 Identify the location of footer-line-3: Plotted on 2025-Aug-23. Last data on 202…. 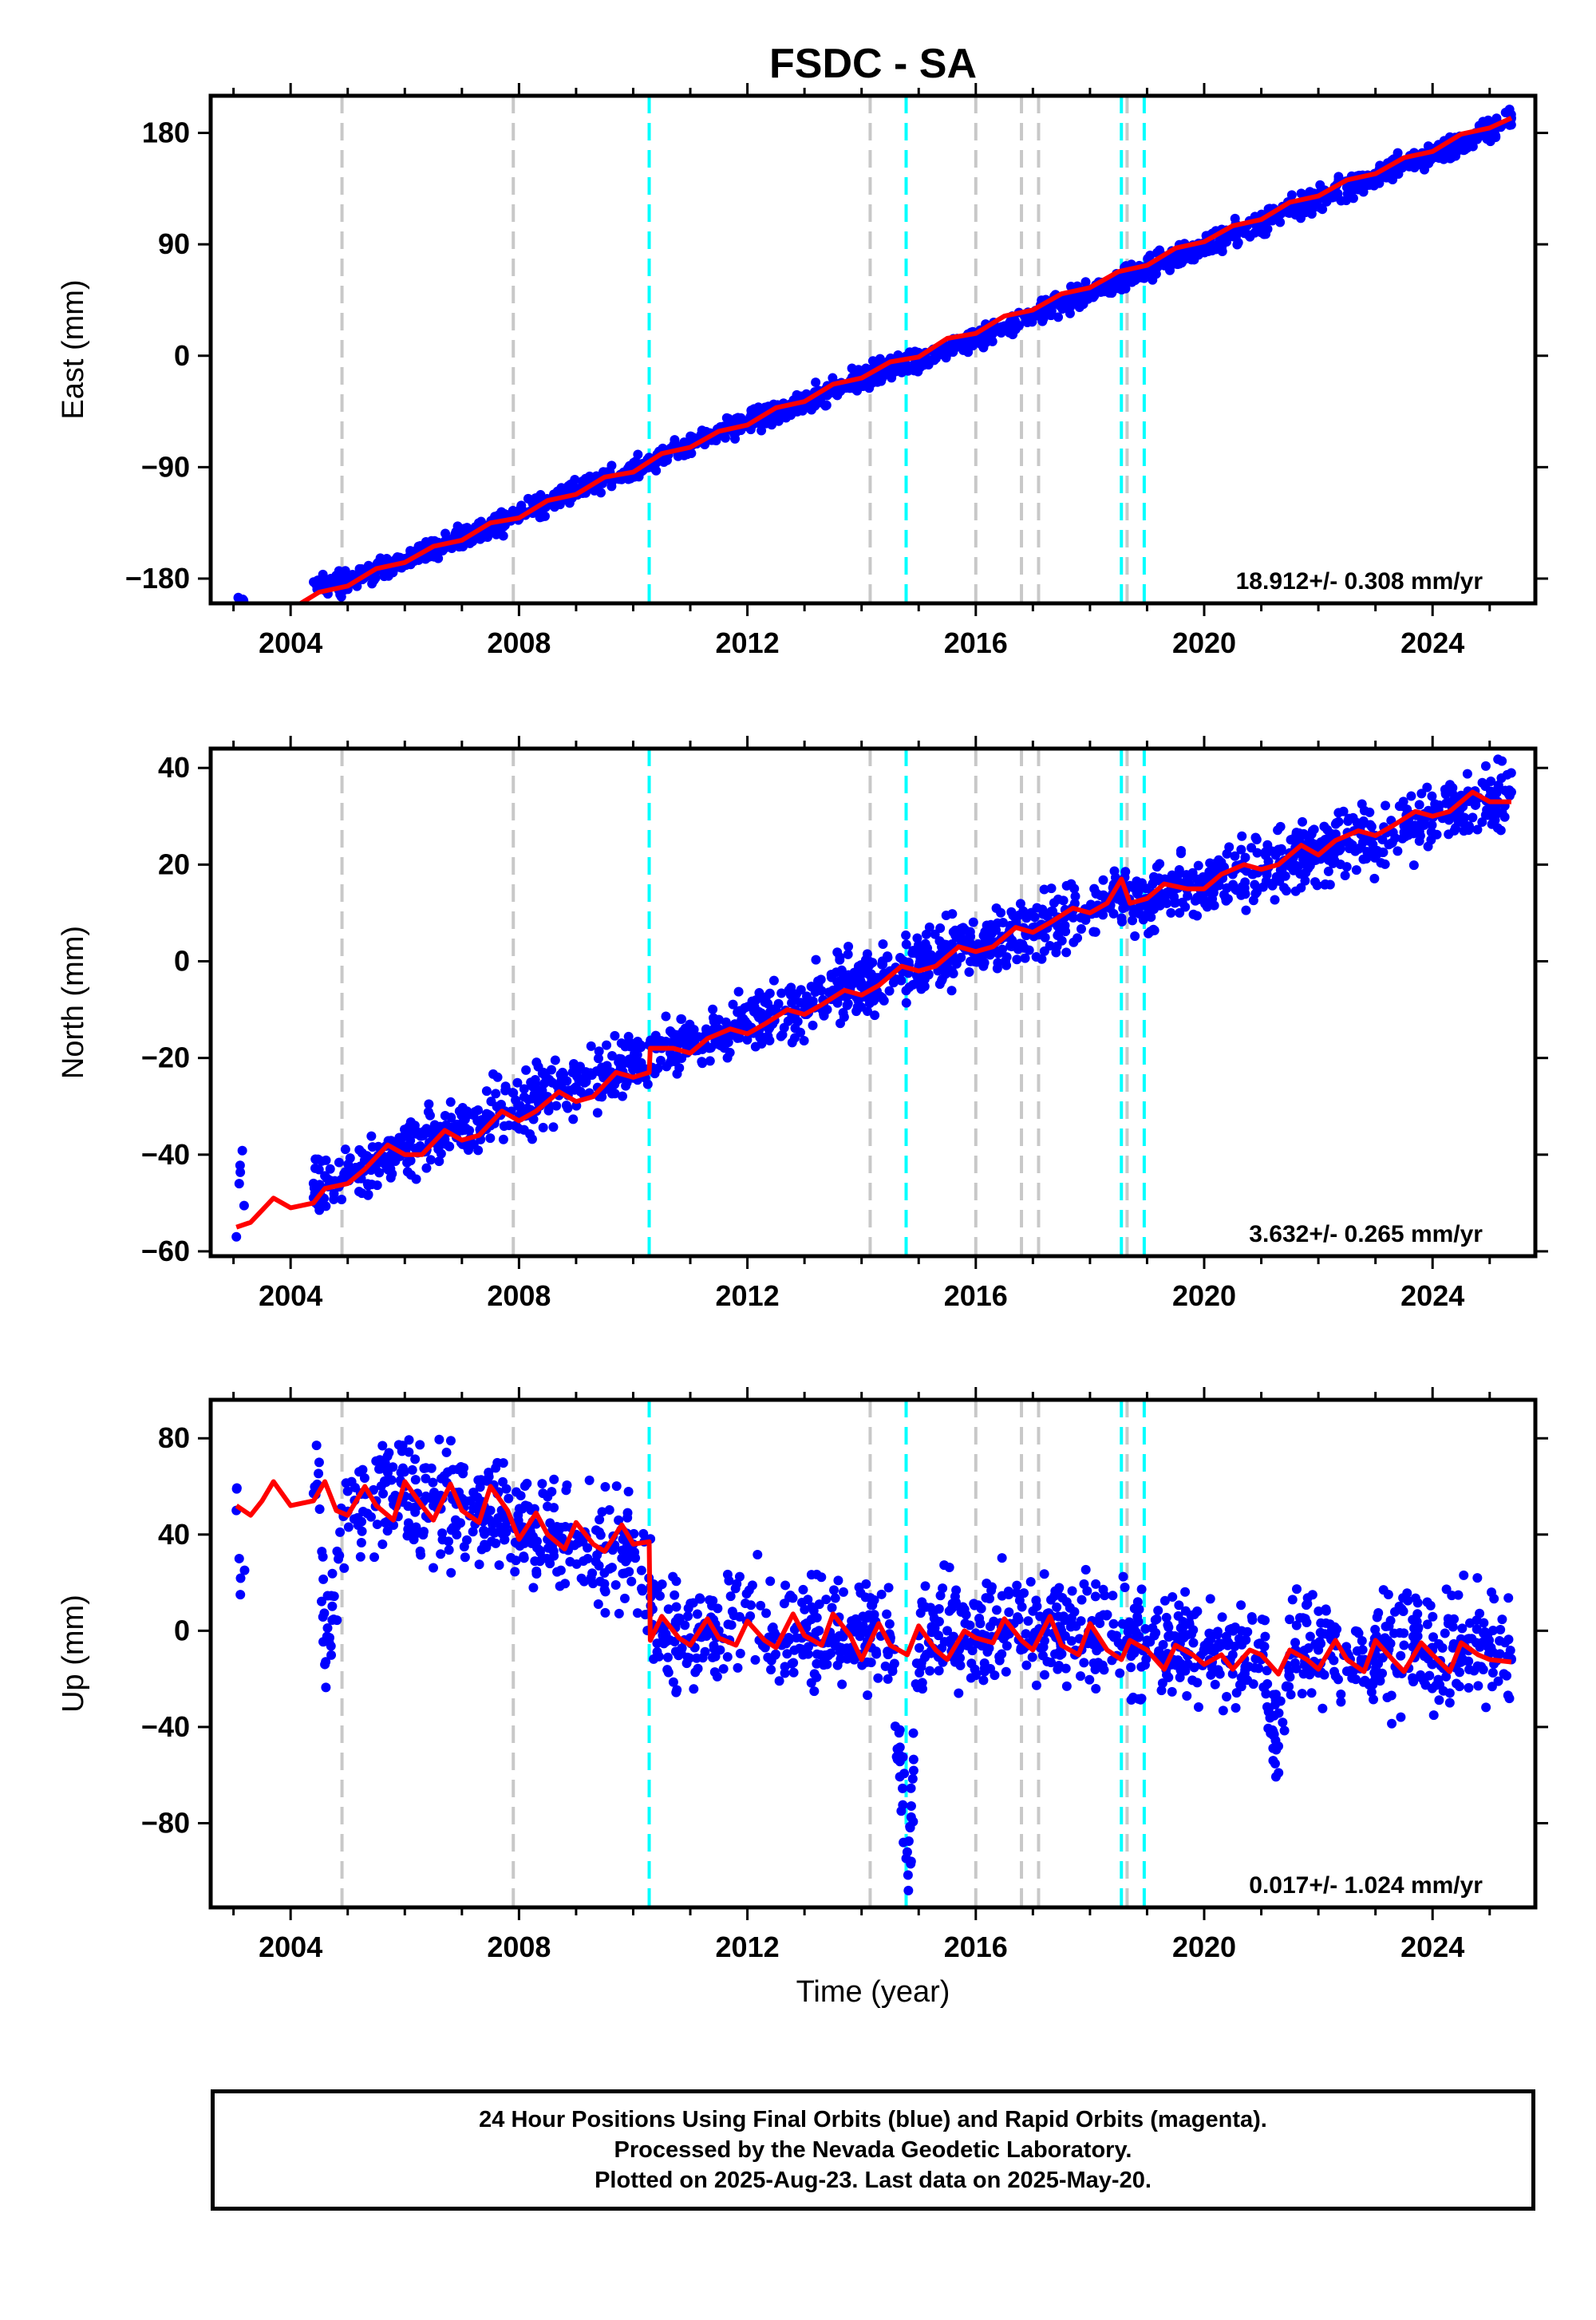
(873, 2180).